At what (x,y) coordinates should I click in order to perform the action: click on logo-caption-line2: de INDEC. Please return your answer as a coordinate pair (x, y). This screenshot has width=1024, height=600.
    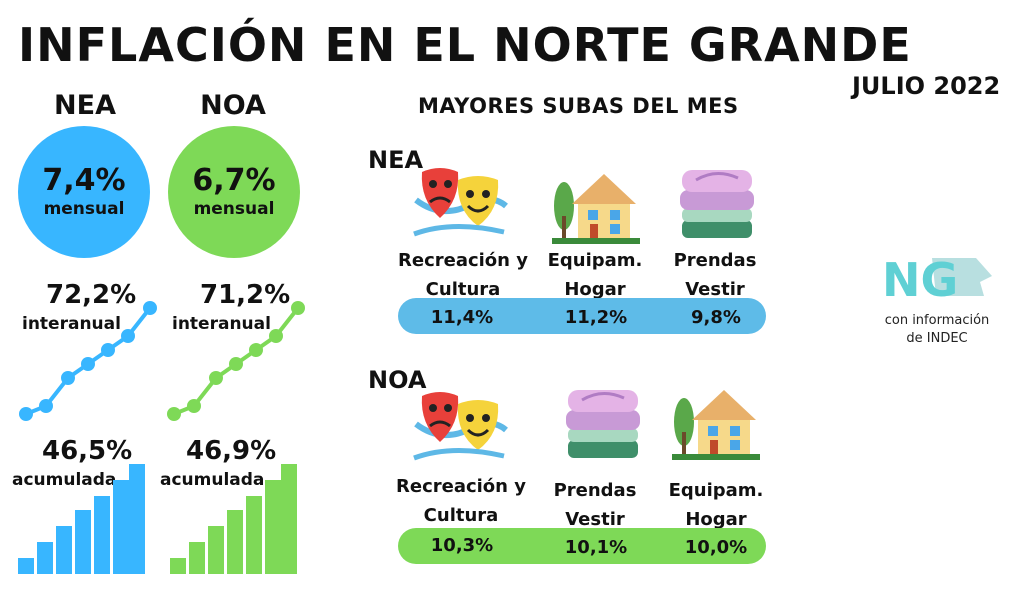
    Looking at the image, I should click on (937, 338).